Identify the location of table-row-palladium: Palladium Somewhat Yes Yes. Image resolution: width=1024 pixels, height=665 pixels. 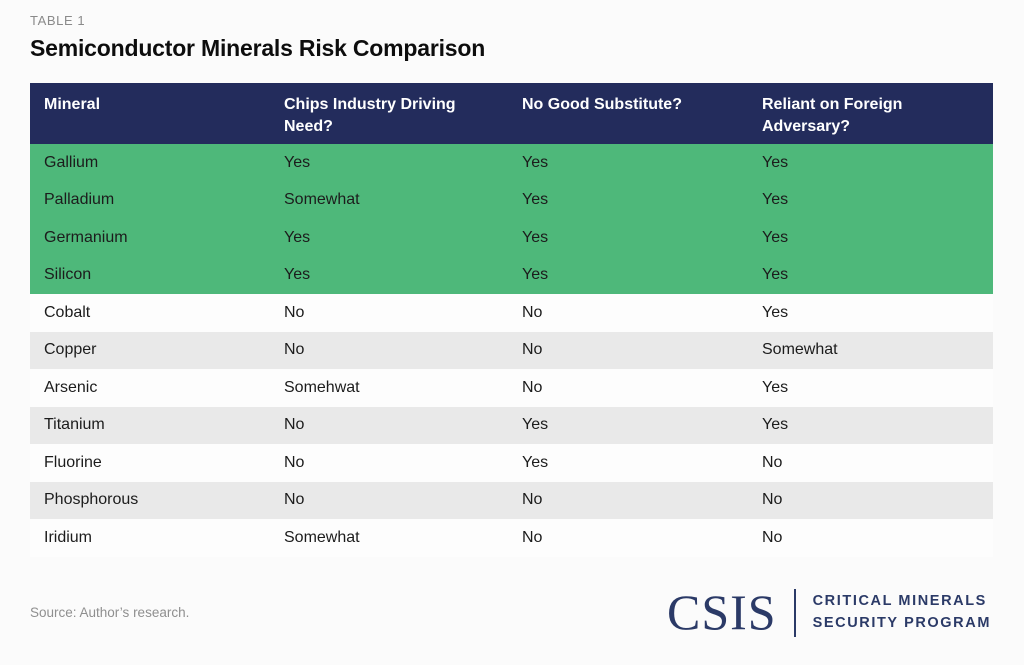
(511, 200).